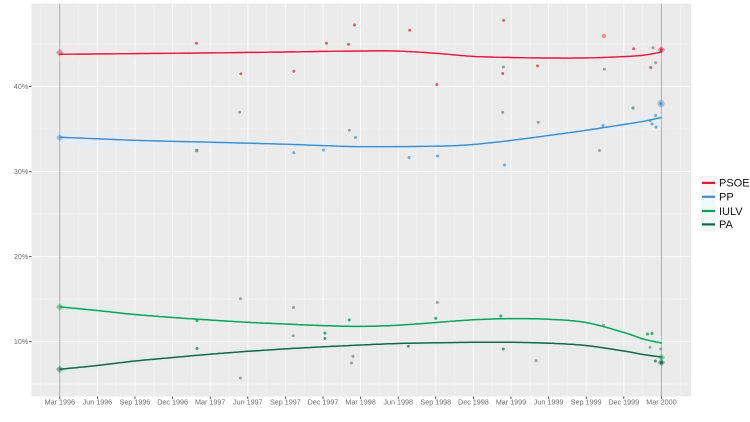 The image size is (750, 422). I want to click on svg-text: Jun 1999, so click(549, 402).